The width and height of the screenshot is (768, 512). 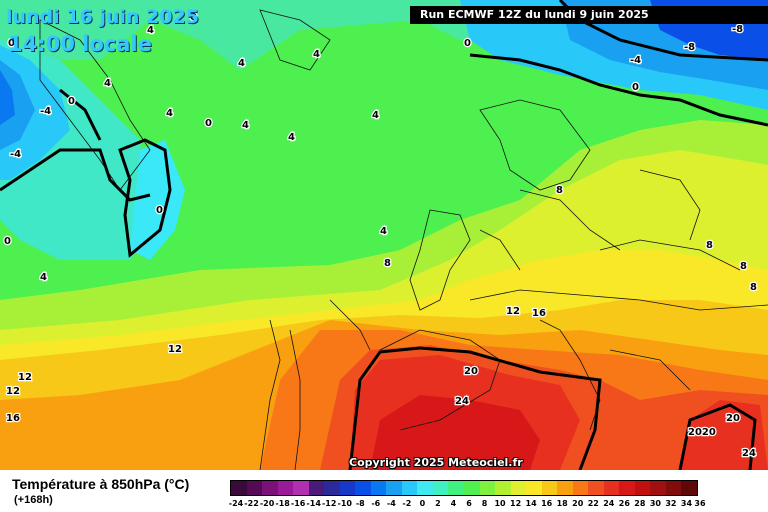 I want to click on scale-tick-label: -18, so click(x=282, y=503).